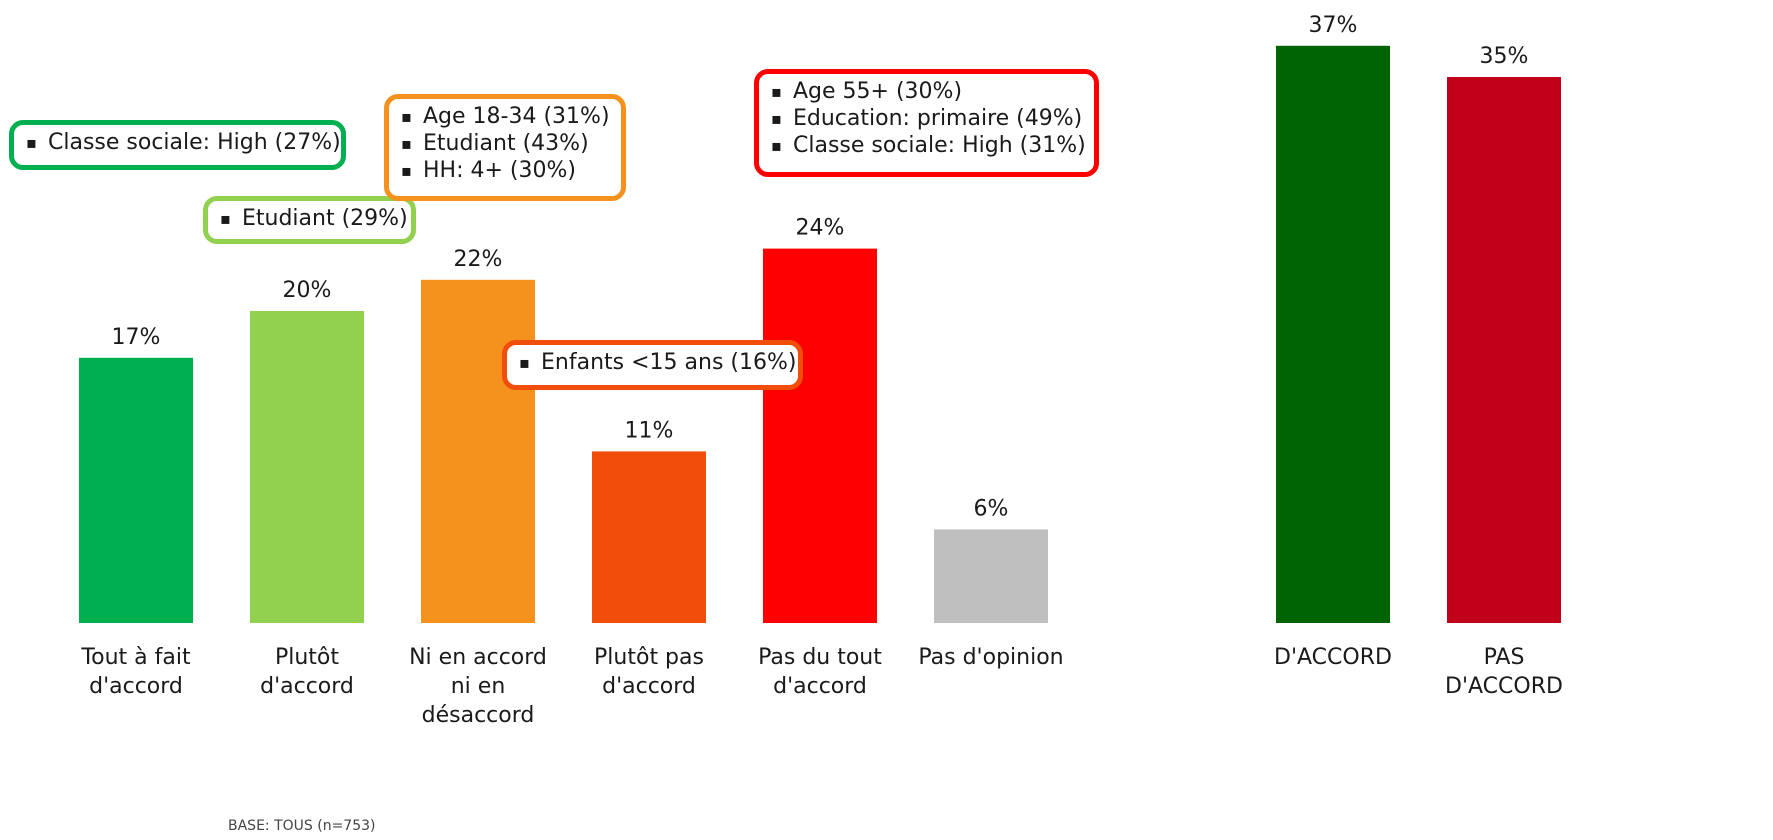  Describe the element at coordinates (1333, 334) in the screenshot. I see `bar-d-accord` at that location.